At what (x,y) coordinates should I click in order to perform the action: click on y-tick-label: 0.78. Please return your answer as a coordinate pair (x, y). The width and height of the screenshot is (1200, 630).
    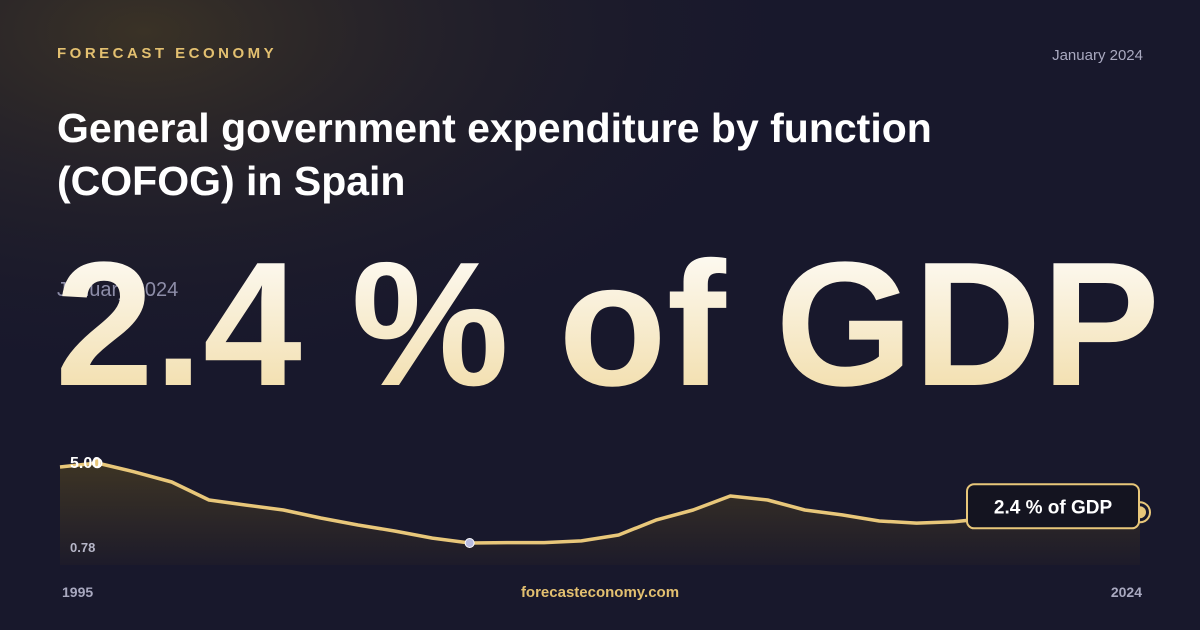
    Looking at the image, I should click on (82, 547).